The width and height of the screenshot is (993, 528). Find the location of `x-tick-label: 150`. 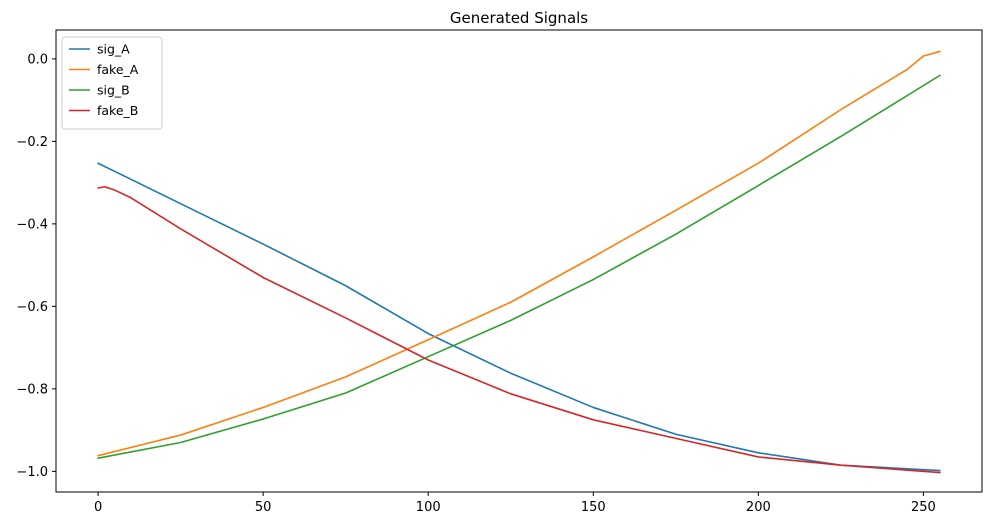

x-tick-label: 150 is located at coordinates (593, 507).